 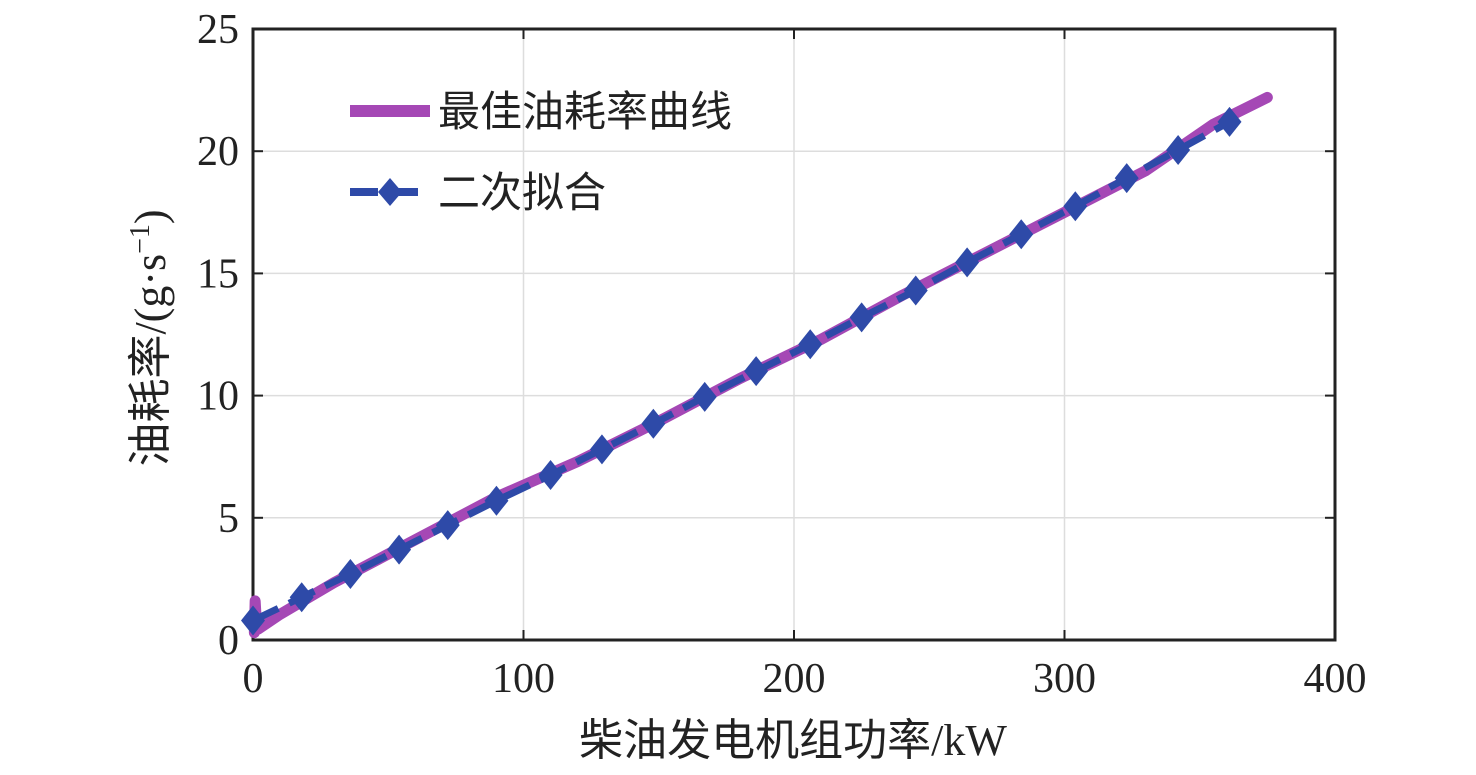 I want to click on x-tick-label: 100, so click(x=523, y=679).